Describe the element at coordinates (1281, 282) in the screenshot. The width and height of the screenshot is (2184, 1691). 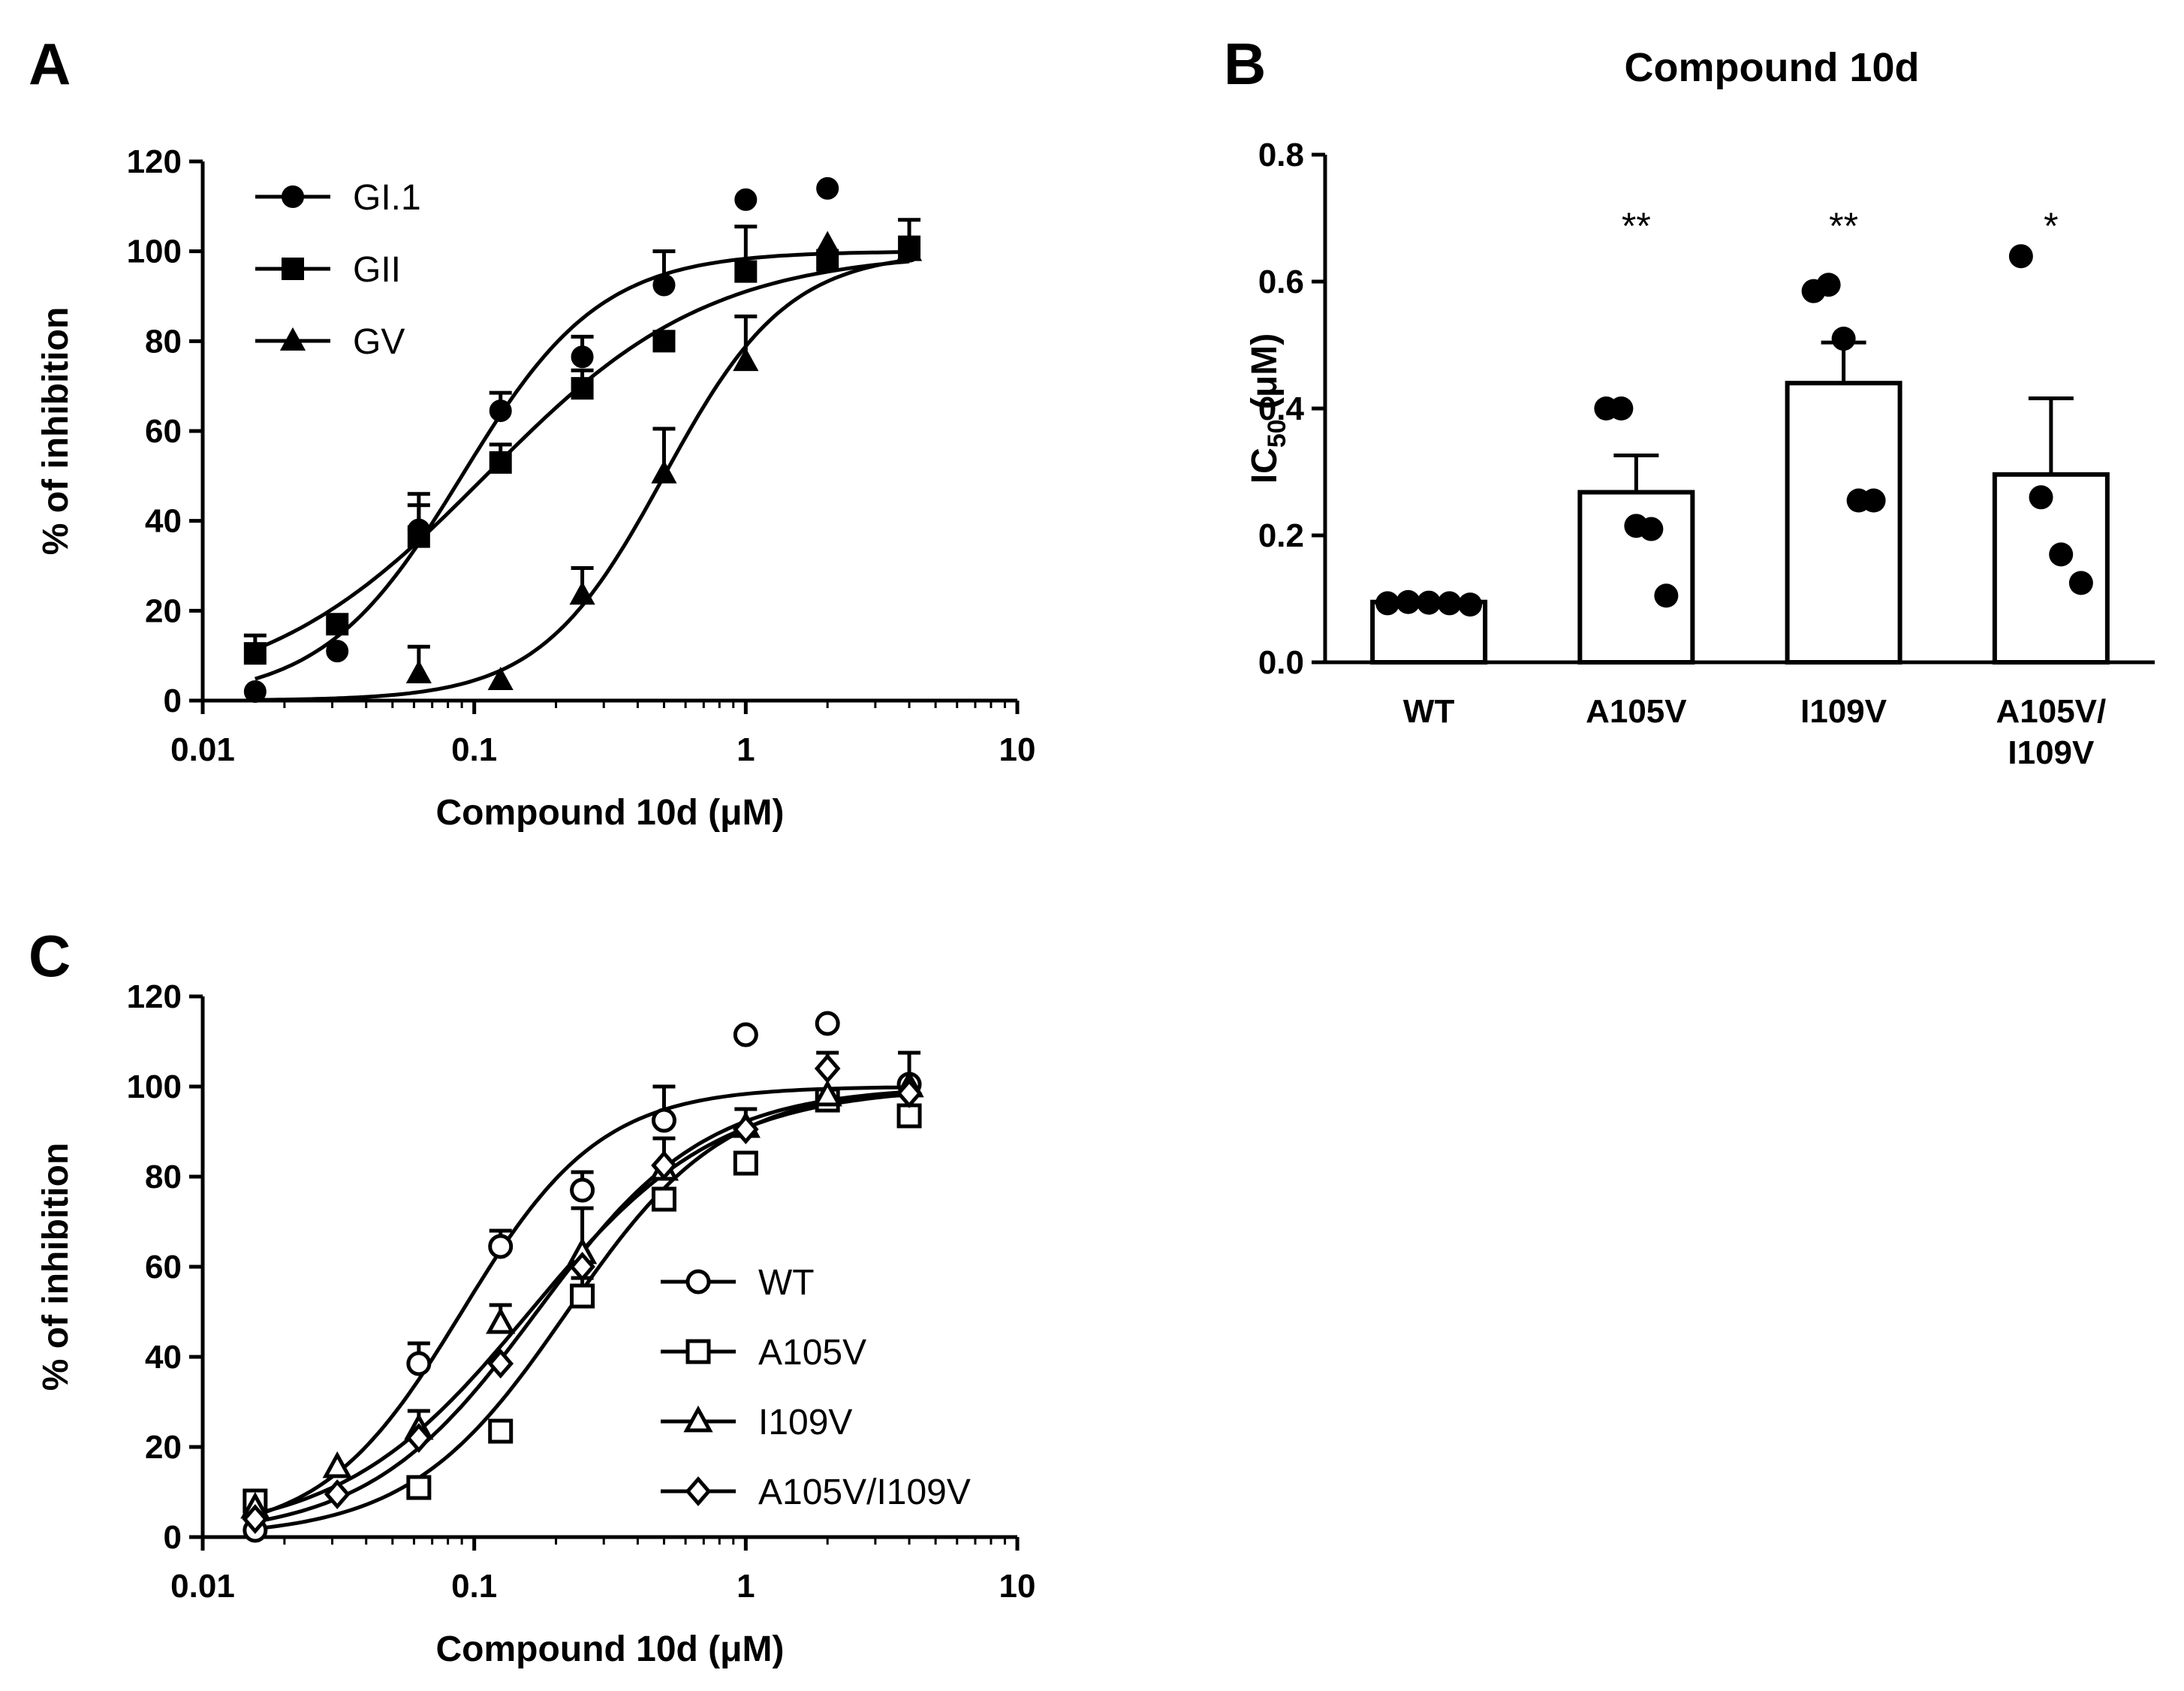
I see `y-tick-label: 0.6` at that location.